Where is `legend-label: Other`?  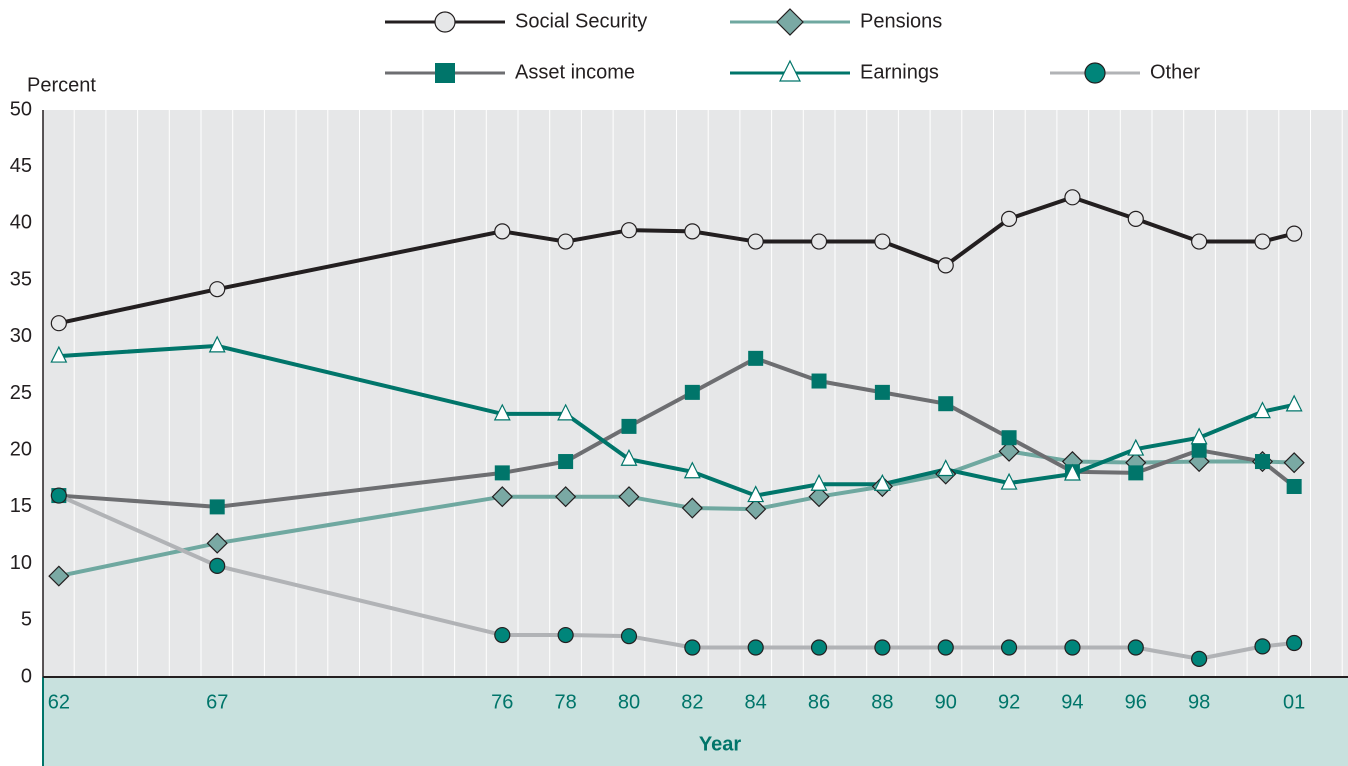
legend-label: Other is located at coordinates (1175, 72).